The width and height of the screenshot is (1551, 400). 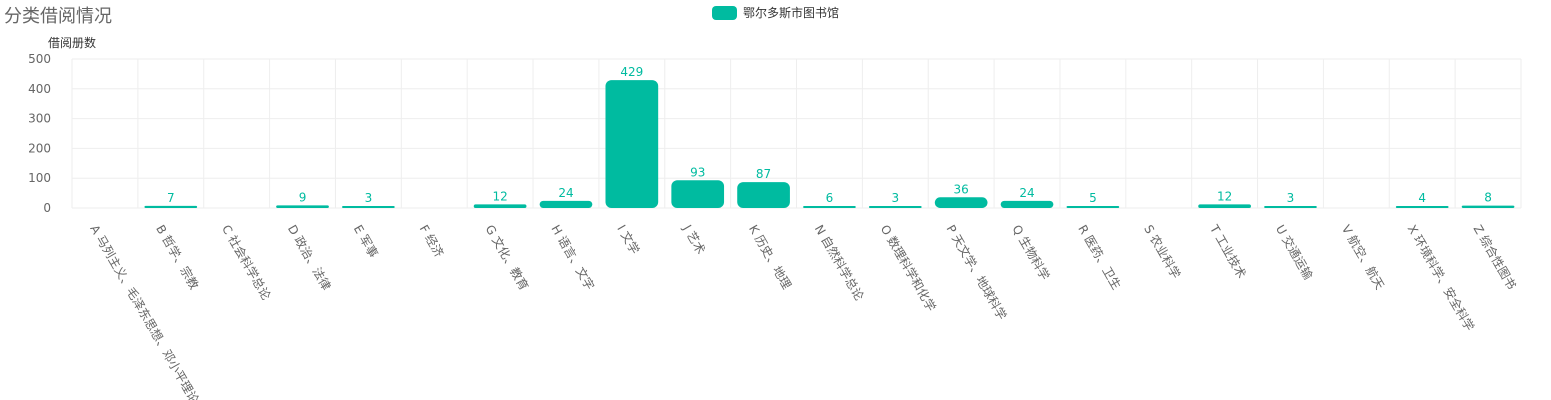 I want to click on data-label: 87, so click(x=763, y=174).